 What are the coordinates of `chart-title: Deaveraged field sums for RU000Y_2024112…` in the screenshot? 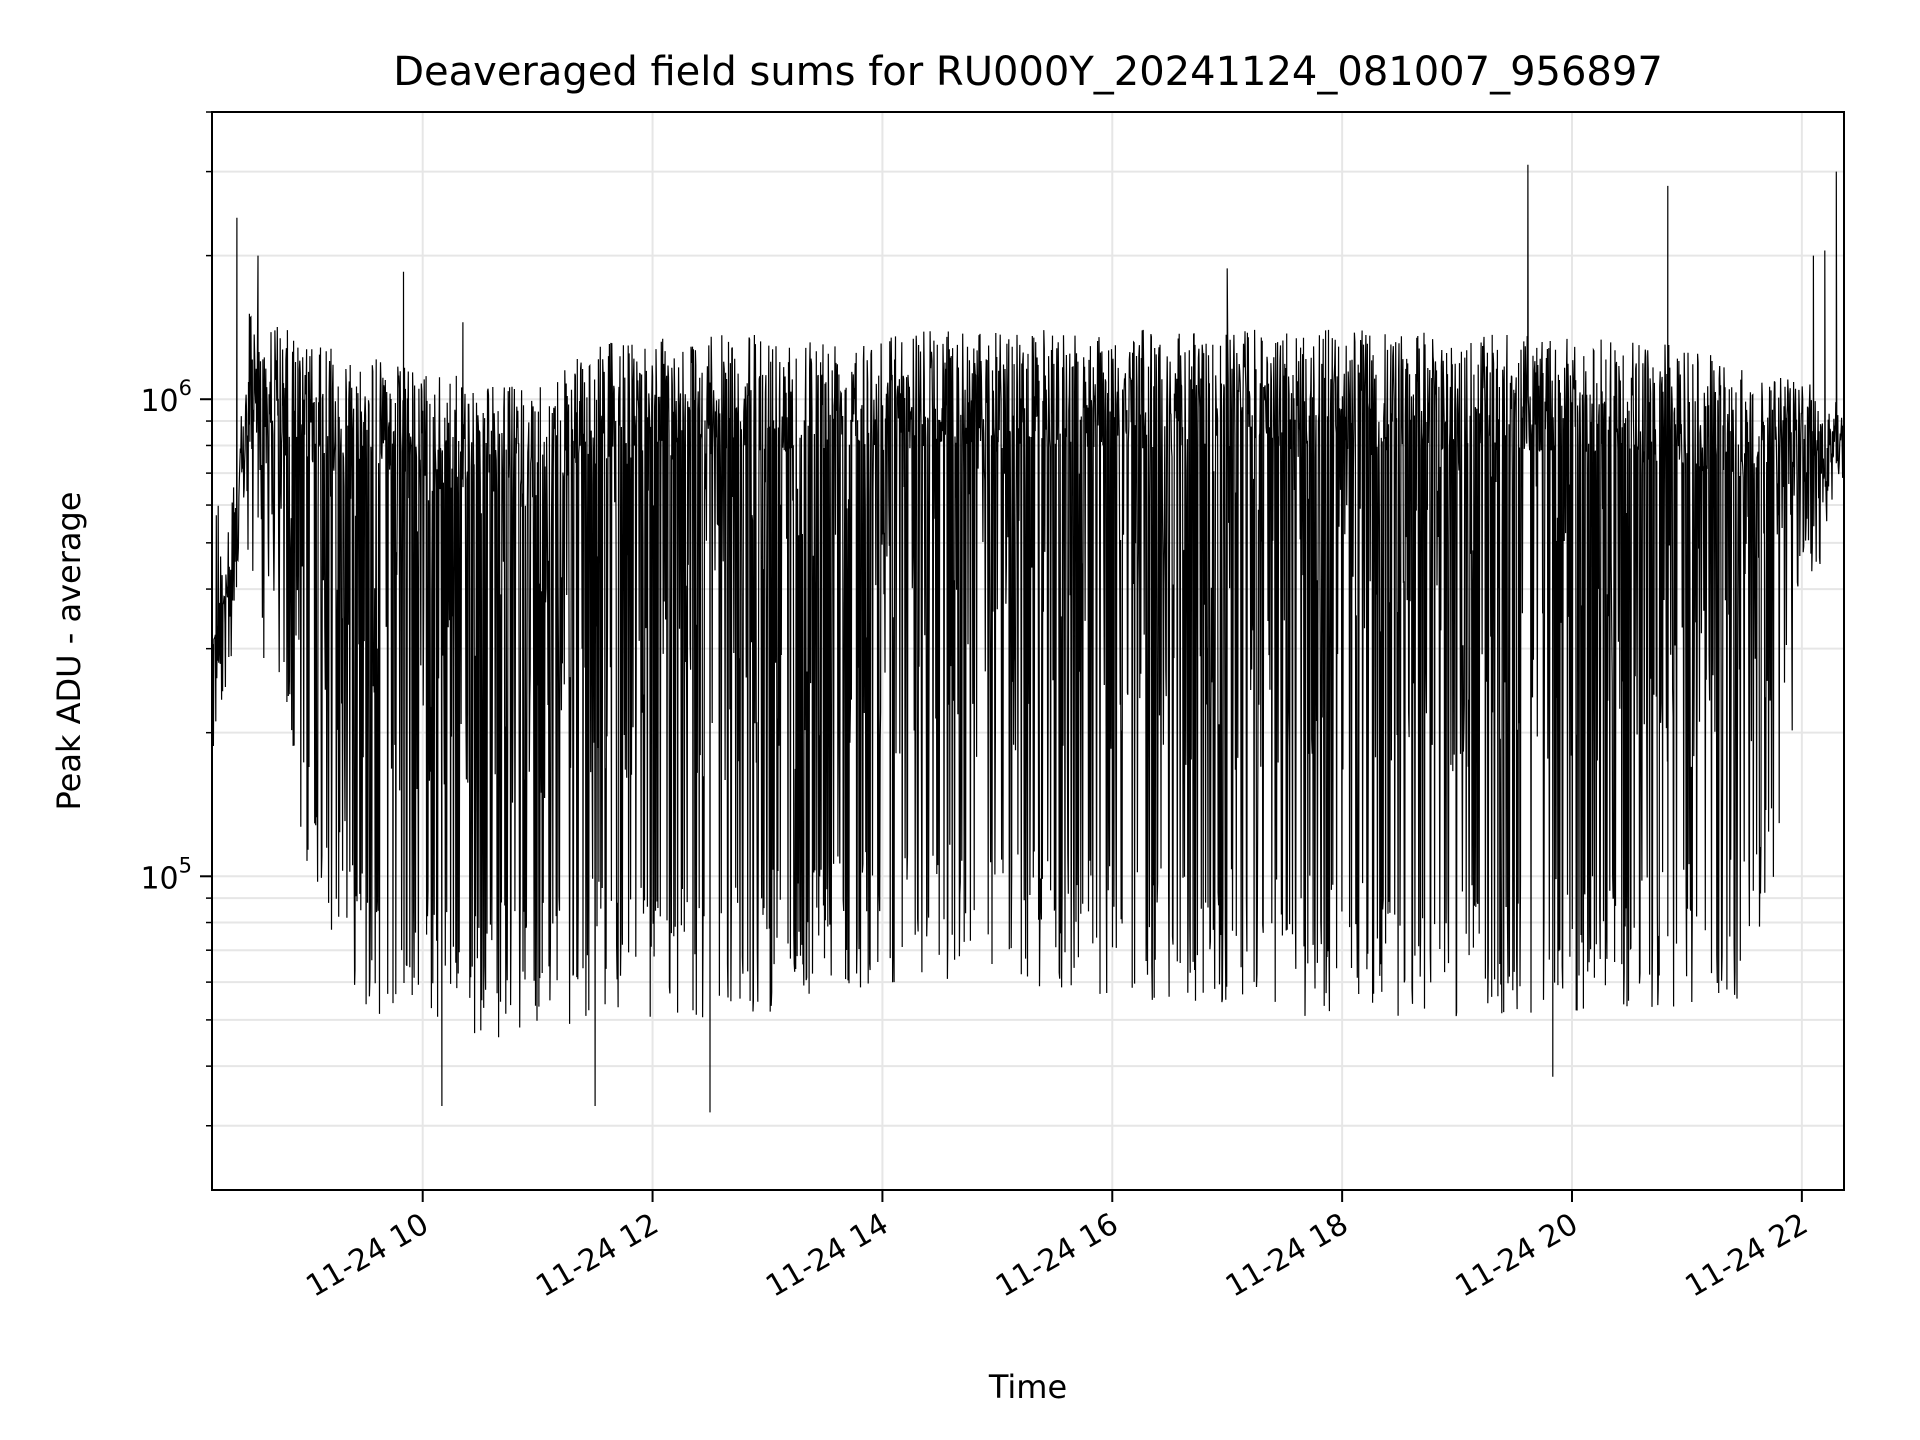 It's located at (1028, 72).